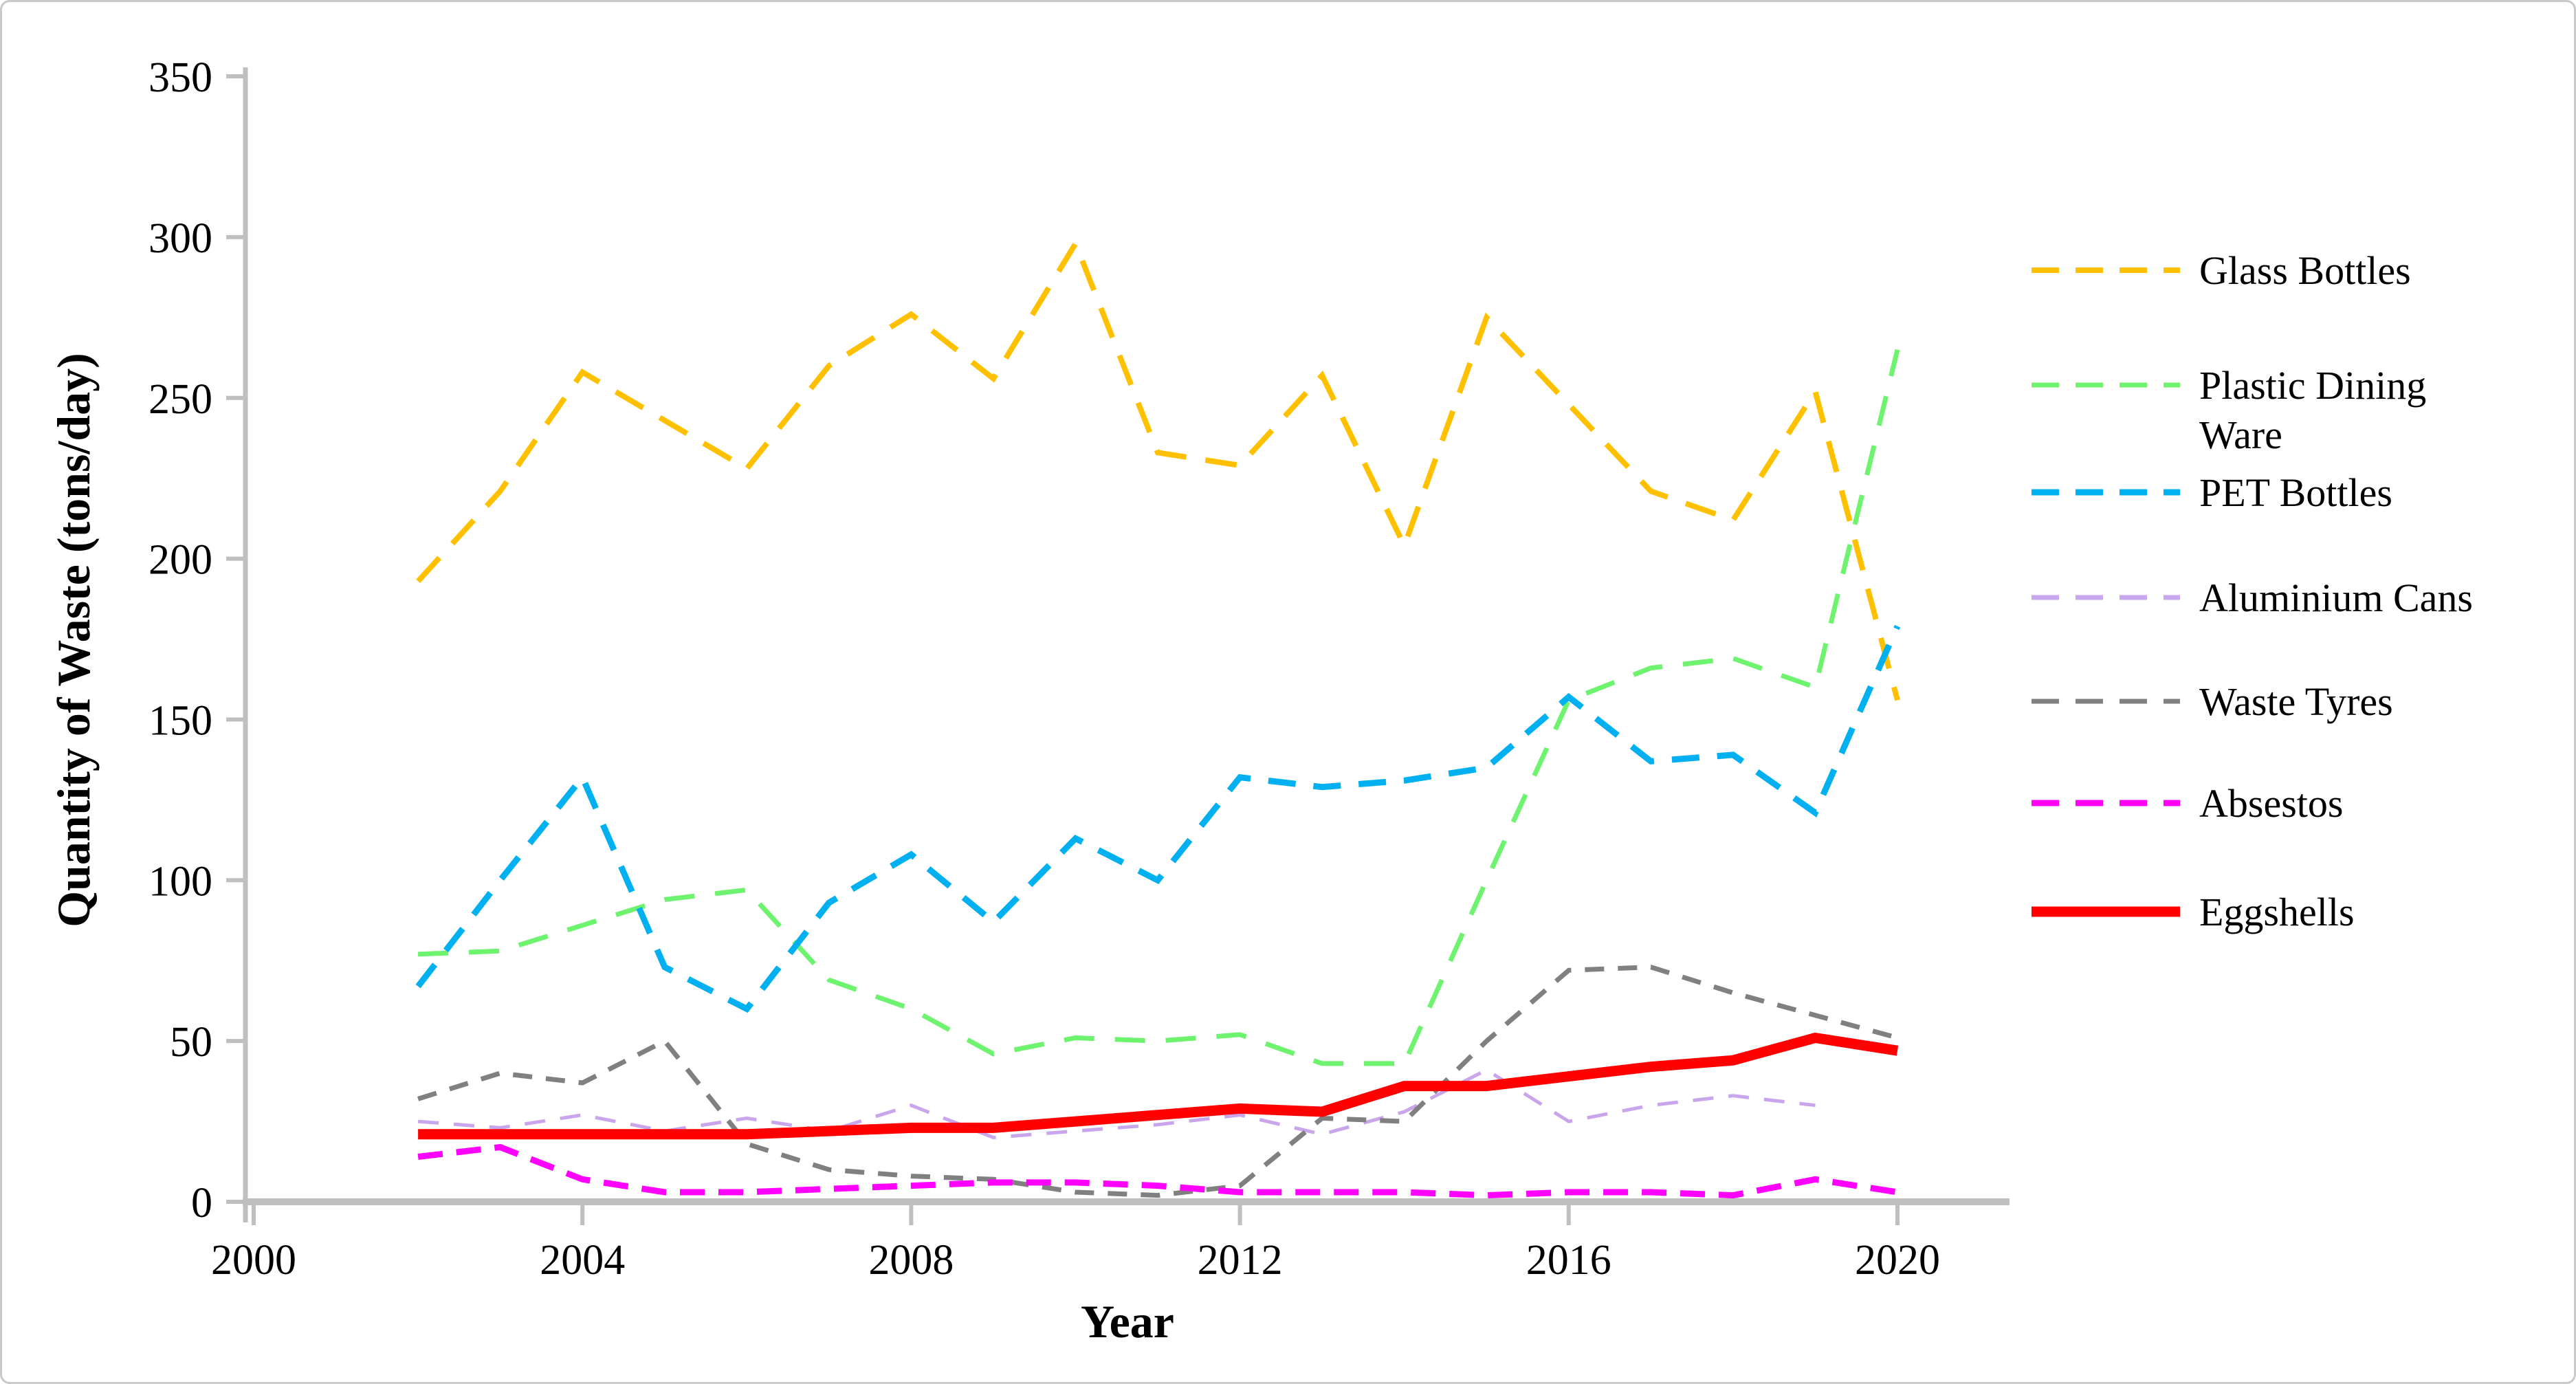 This screenshot has height=1384, width=2576. I want to click on x-tick-label: 2016, so click(1568, 1260).